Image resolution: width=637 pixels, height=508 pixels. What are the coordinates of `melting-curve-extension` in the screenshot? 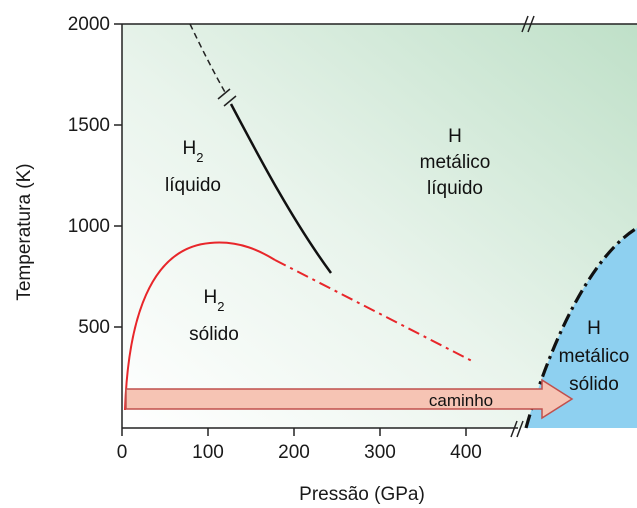 It's located at (373, 310).